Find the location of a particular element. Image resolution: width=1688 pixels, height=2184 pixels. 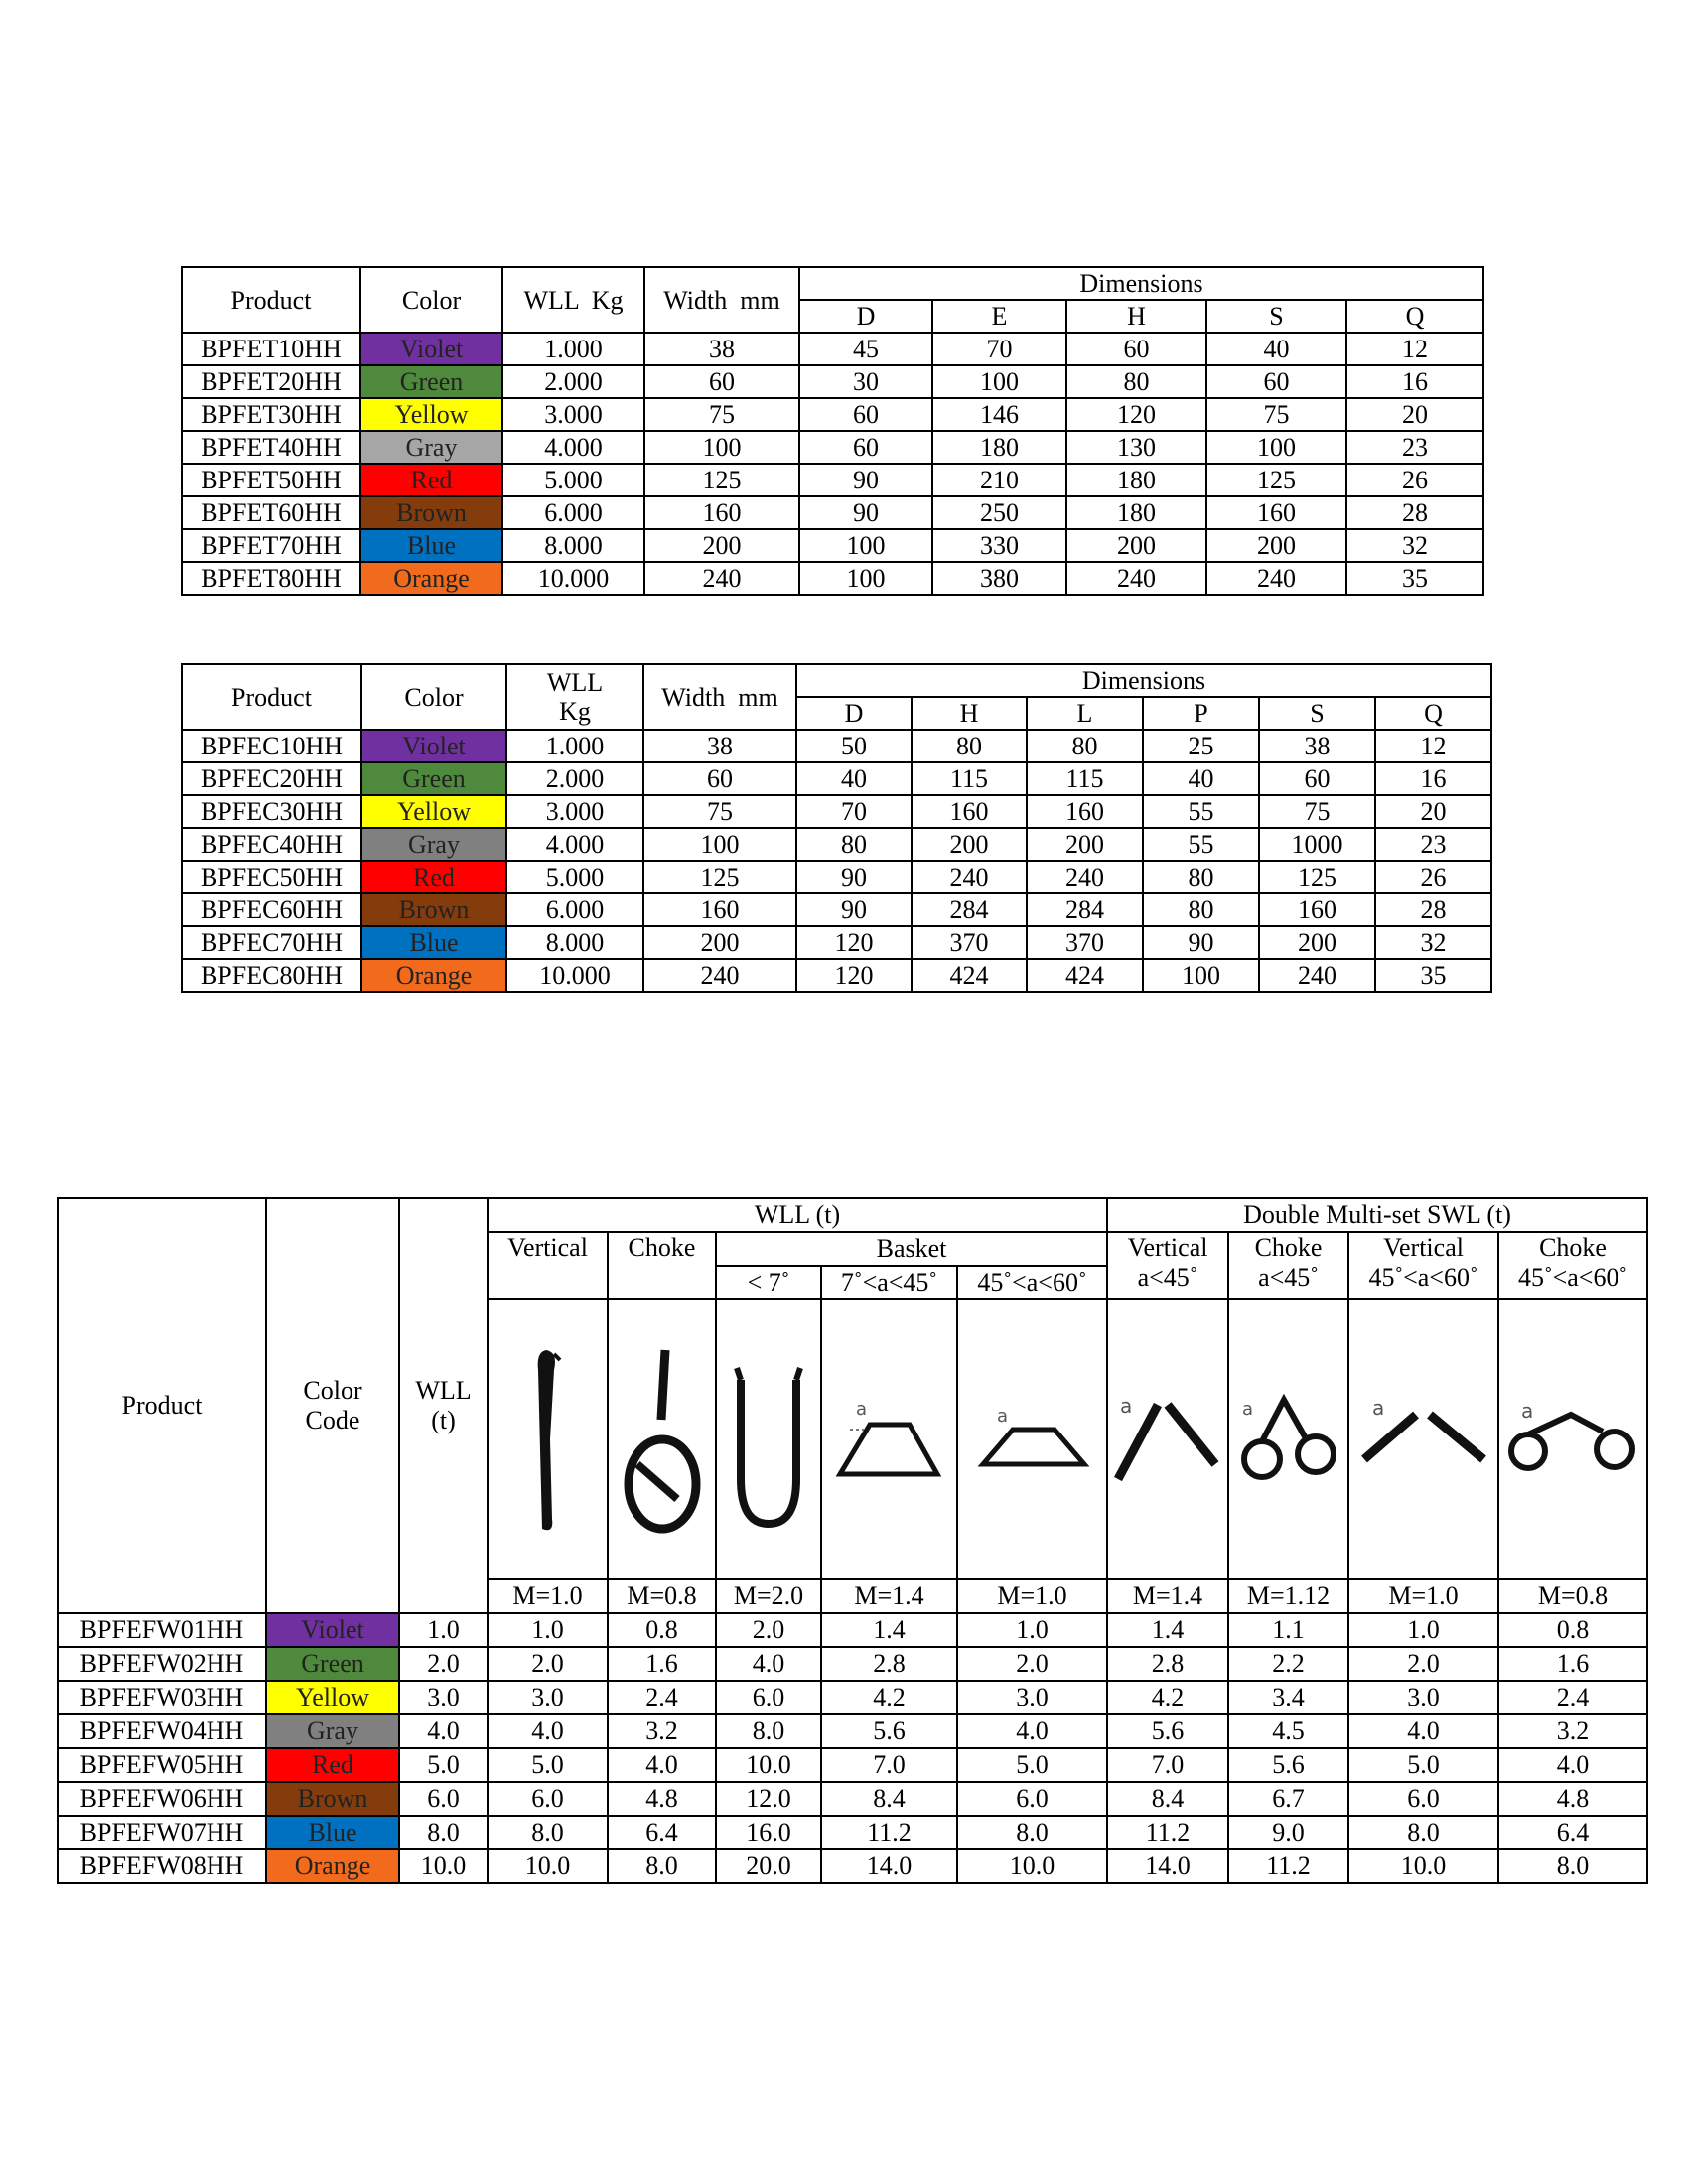

wll-value: 4.0 is located at coordinates (443, 1731).